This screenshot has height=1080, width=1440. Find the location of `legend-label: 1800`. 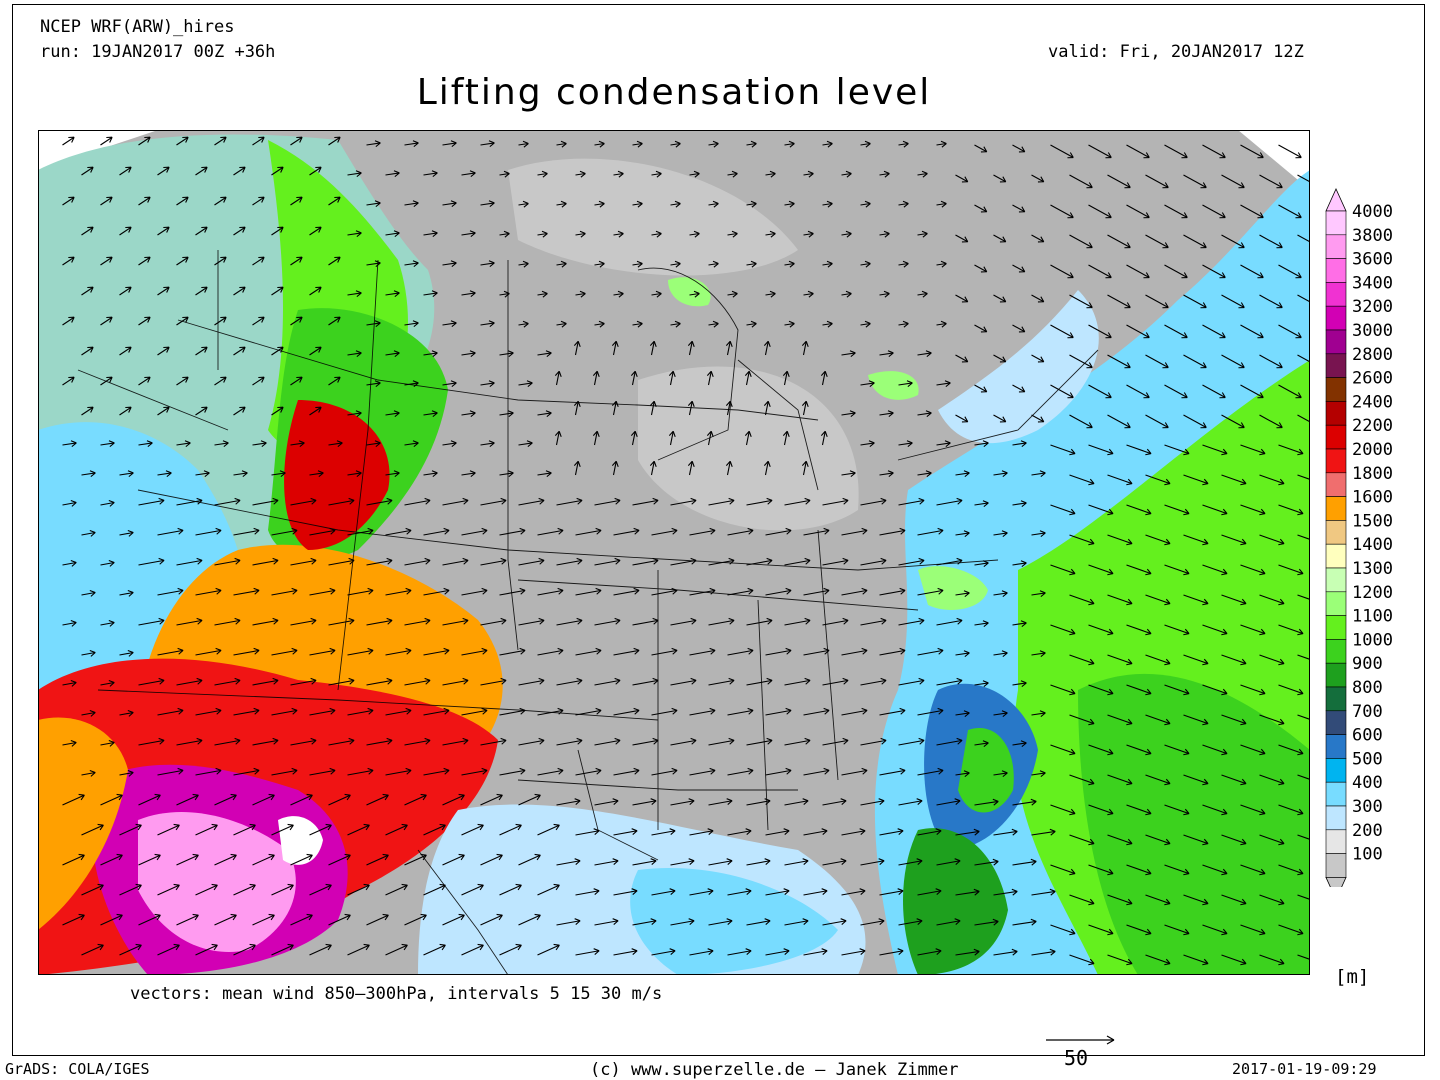

legend-label: 1800 is located at coordinates (1372, 474).